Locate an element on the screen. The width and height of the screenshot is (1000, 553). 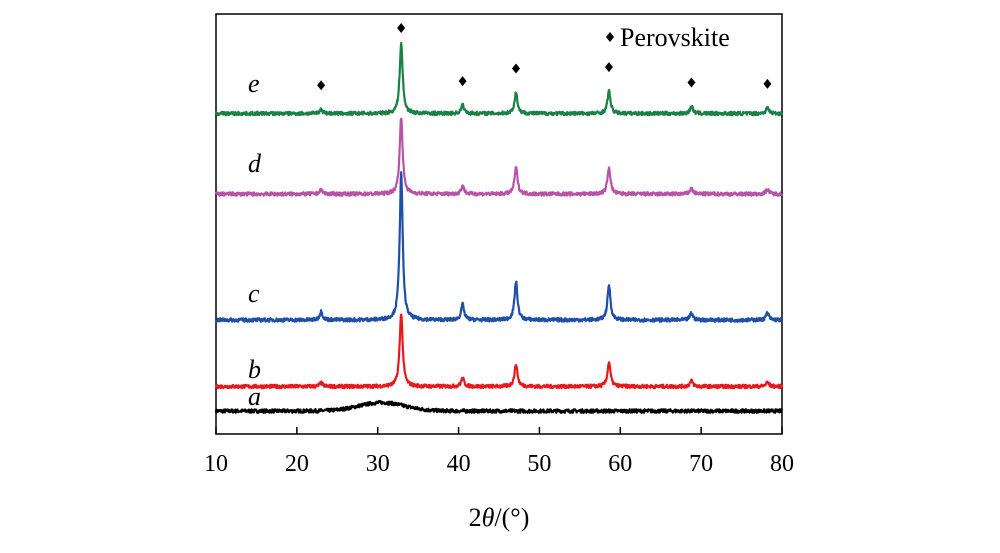
series-labels: ab c d e is located at coordinates (255, 240).